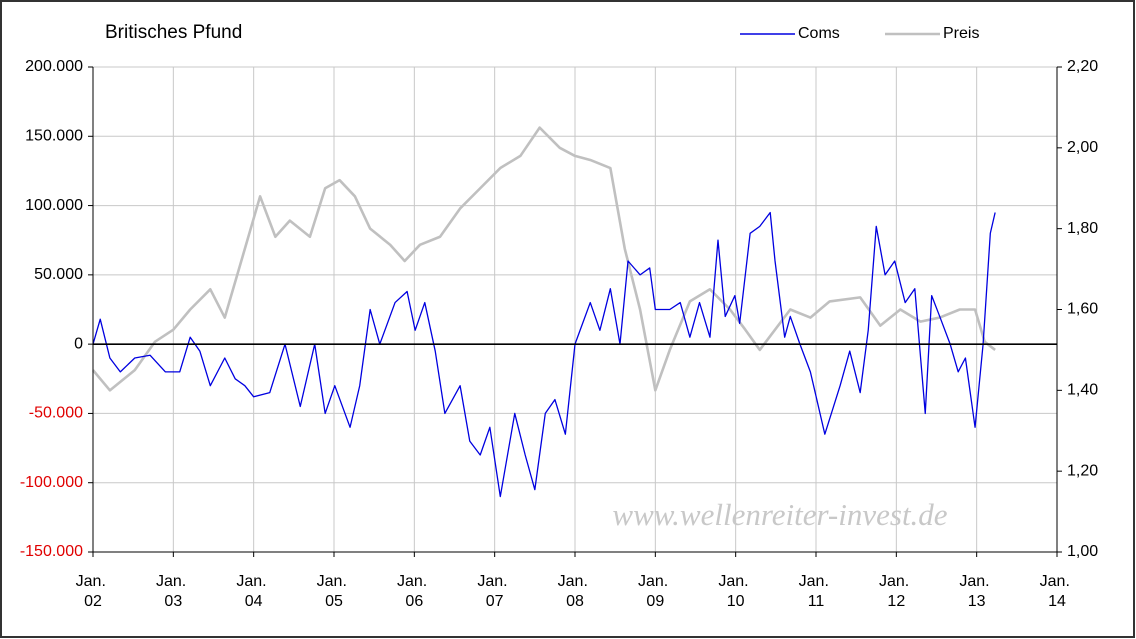  I want to click on y2-tick-label: 1,40, so click(1082, 390).